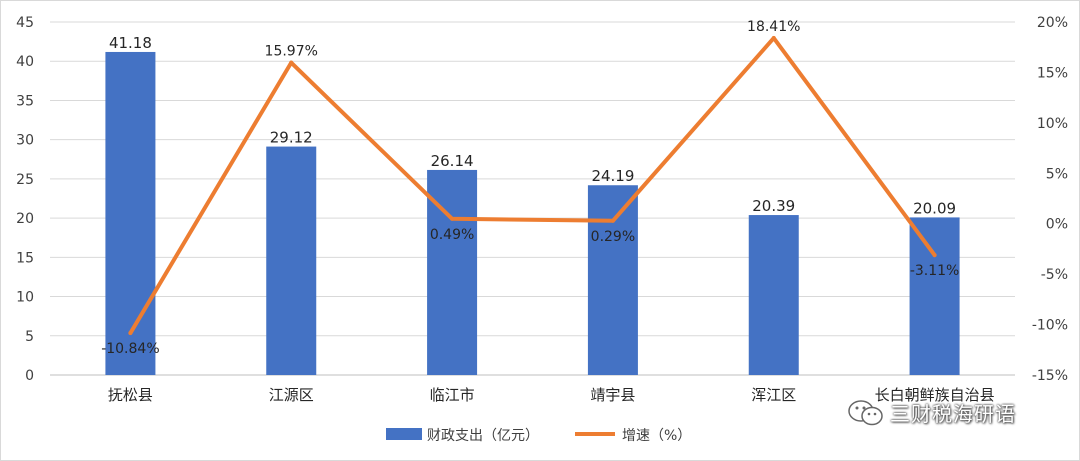  What do you see at coordinates (25, 180) in the screenshot?
I see `left-tick-label: 25` at bounding box center [25, 180].